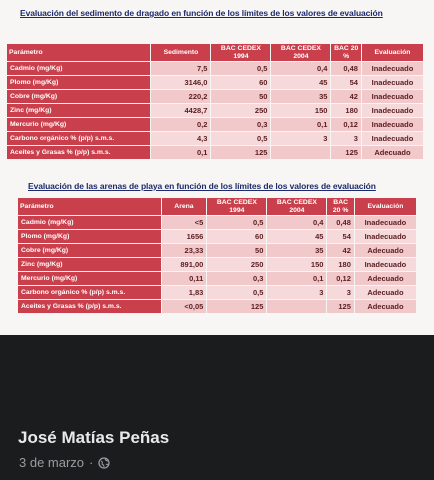 The width and height of the screenshot is (434, 480). I want to click on table1-header-cell: BAC CEDEX 1994, so click(241, 52).